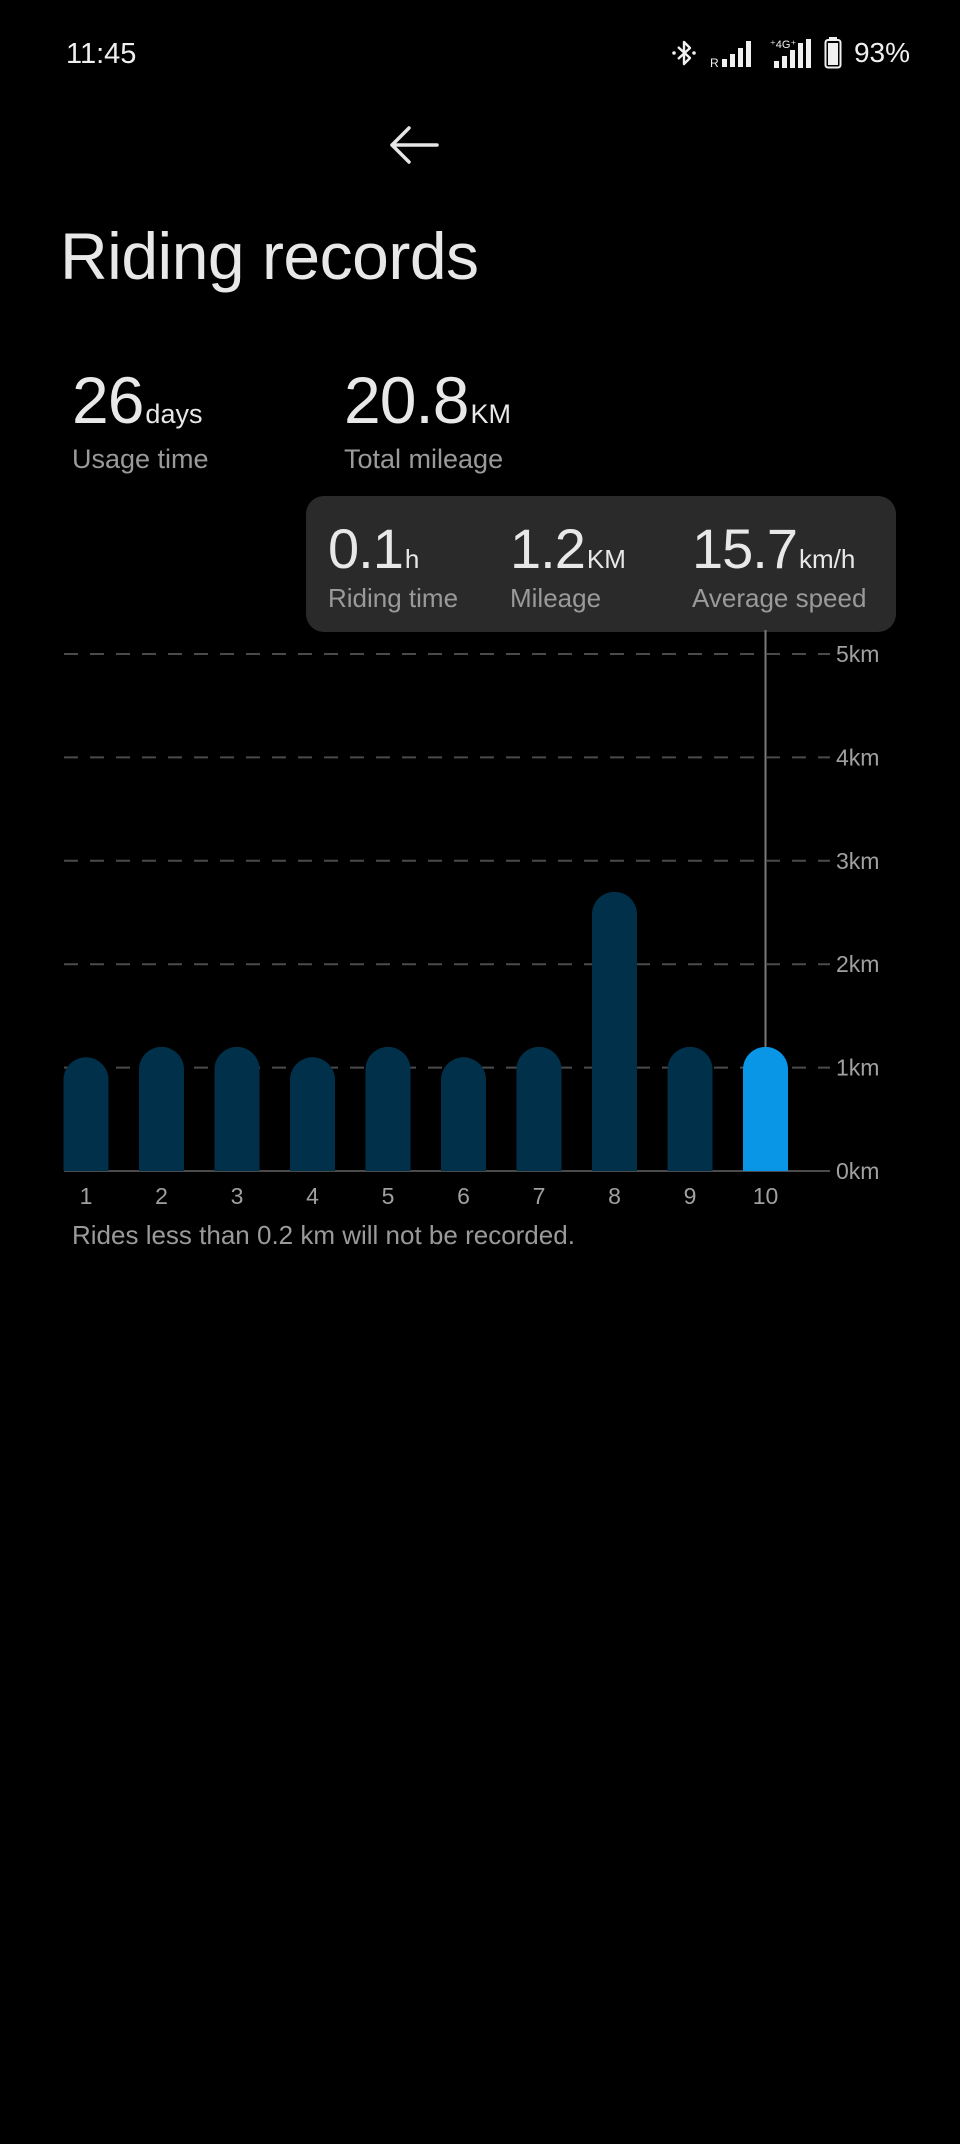 The width and height of the screenshot is (960, 2144). I want to click on usage-time-unit: days, so click(174, 414).